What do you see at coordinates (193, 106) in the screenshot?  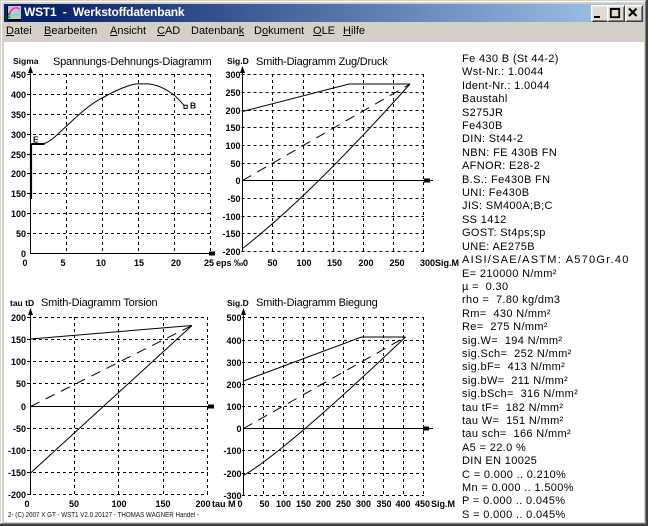 I see `svg-text: B` at bounding box center [193, 106].